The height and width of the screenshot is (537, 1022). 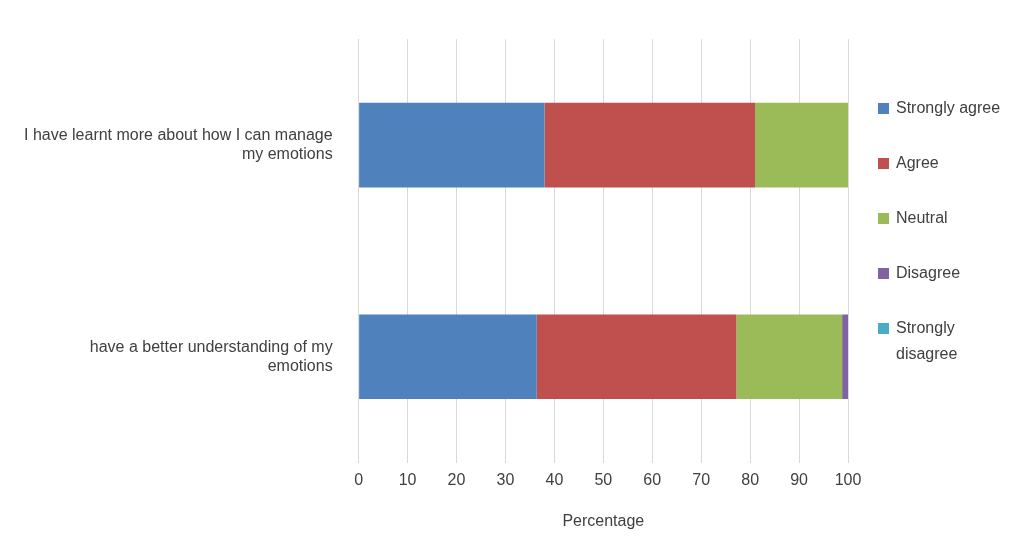 I want to click on y-tick-label: have a better understanding of my emotions, so click(x=211, y=355).